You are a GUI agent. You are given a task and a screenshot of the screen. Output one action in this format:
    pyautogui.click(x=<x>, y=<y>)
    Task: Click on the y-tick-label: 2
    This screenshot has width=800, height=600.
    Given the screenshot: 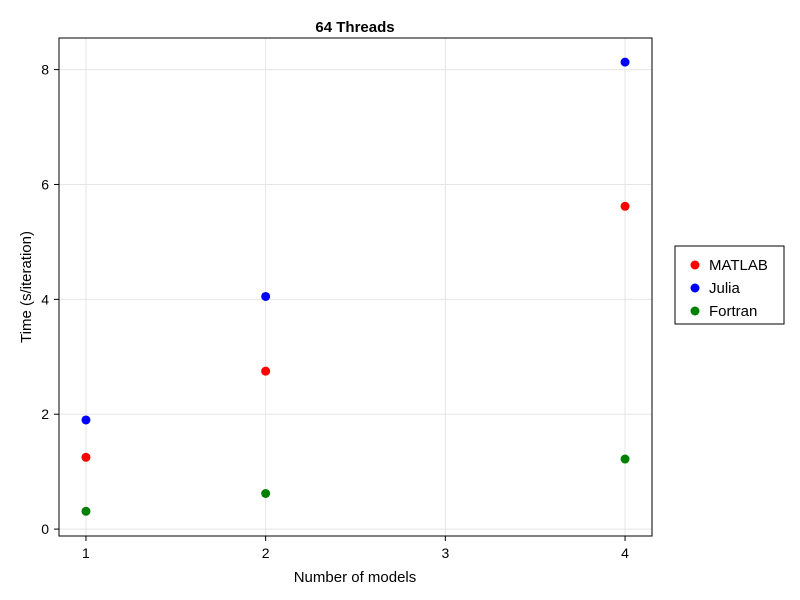 What is the action you would take?
    pyautogui.click(x=45, y=414)
    